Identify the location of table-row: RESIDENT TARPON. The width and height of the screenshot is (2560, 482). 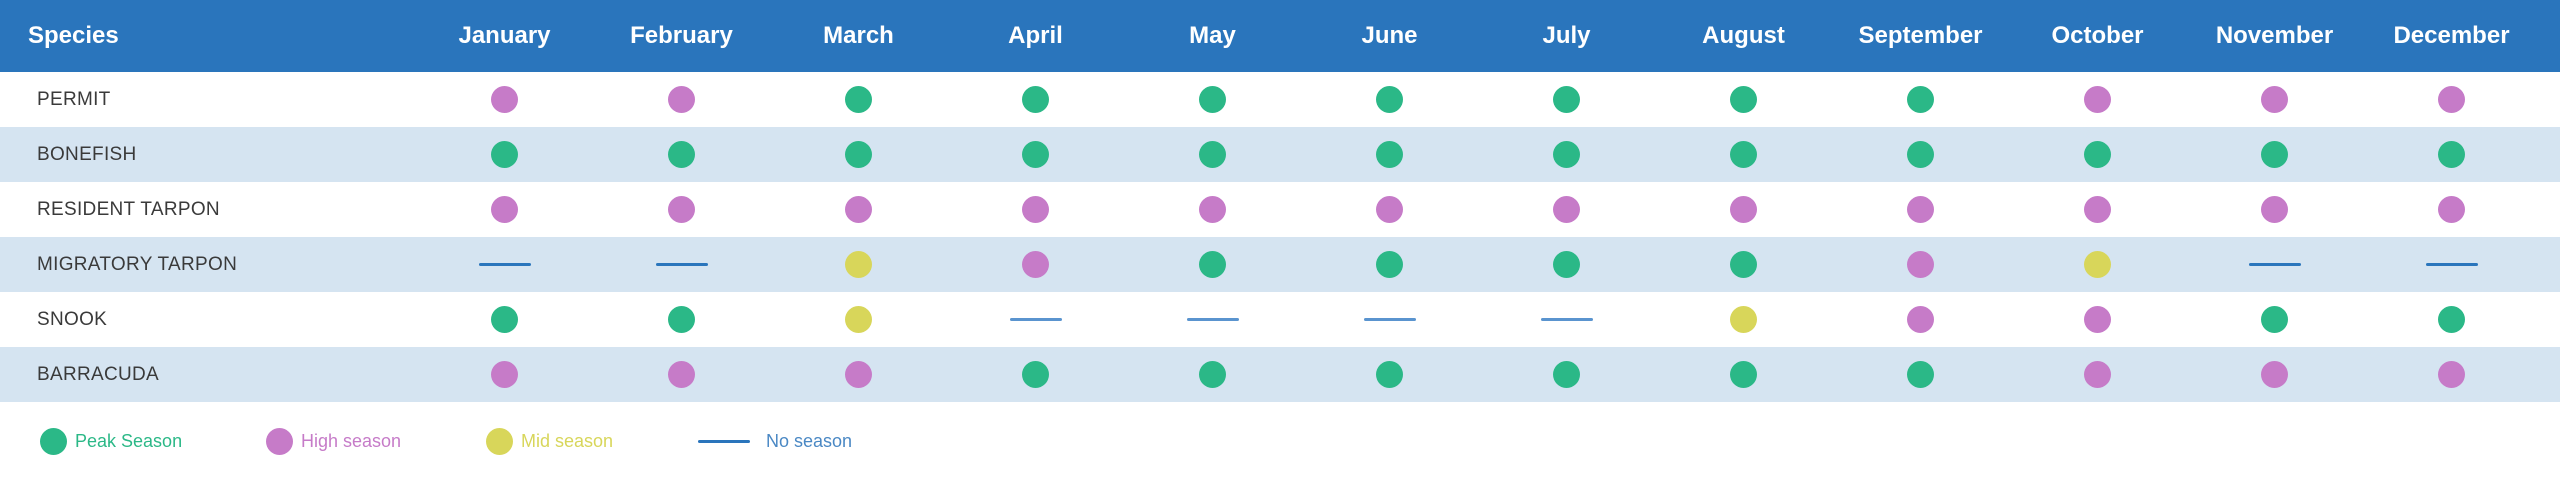
(1280, 209).